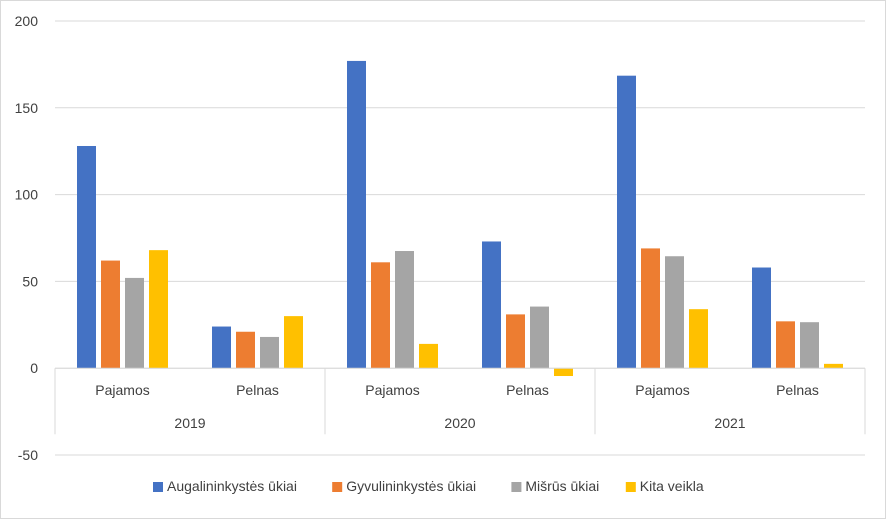 Image resolution: width=886 pixels, height=523 pixels. Describe the element at coordinates (27, 21) in the screenshot. I see `y-tick-label: 200` at that location.